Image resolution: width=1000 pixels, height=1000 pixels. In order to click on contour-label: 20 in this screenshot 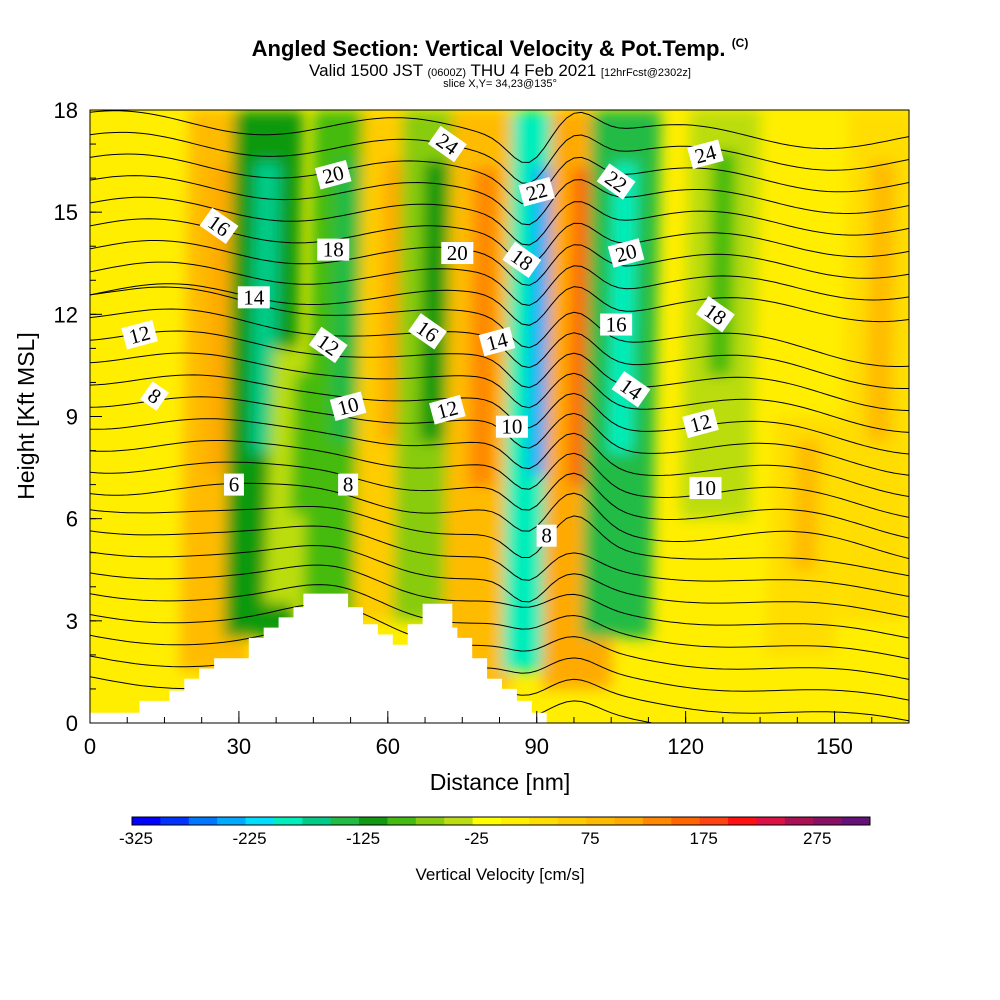, I will do `click(457, 253)`.